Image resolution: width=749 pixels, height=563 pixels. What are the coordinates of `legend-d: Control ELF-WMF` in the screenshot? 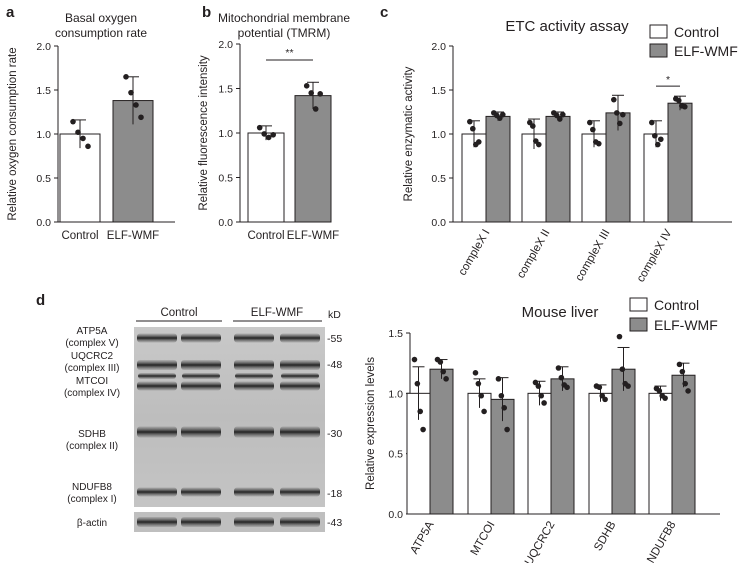 It's located at (673, 315).